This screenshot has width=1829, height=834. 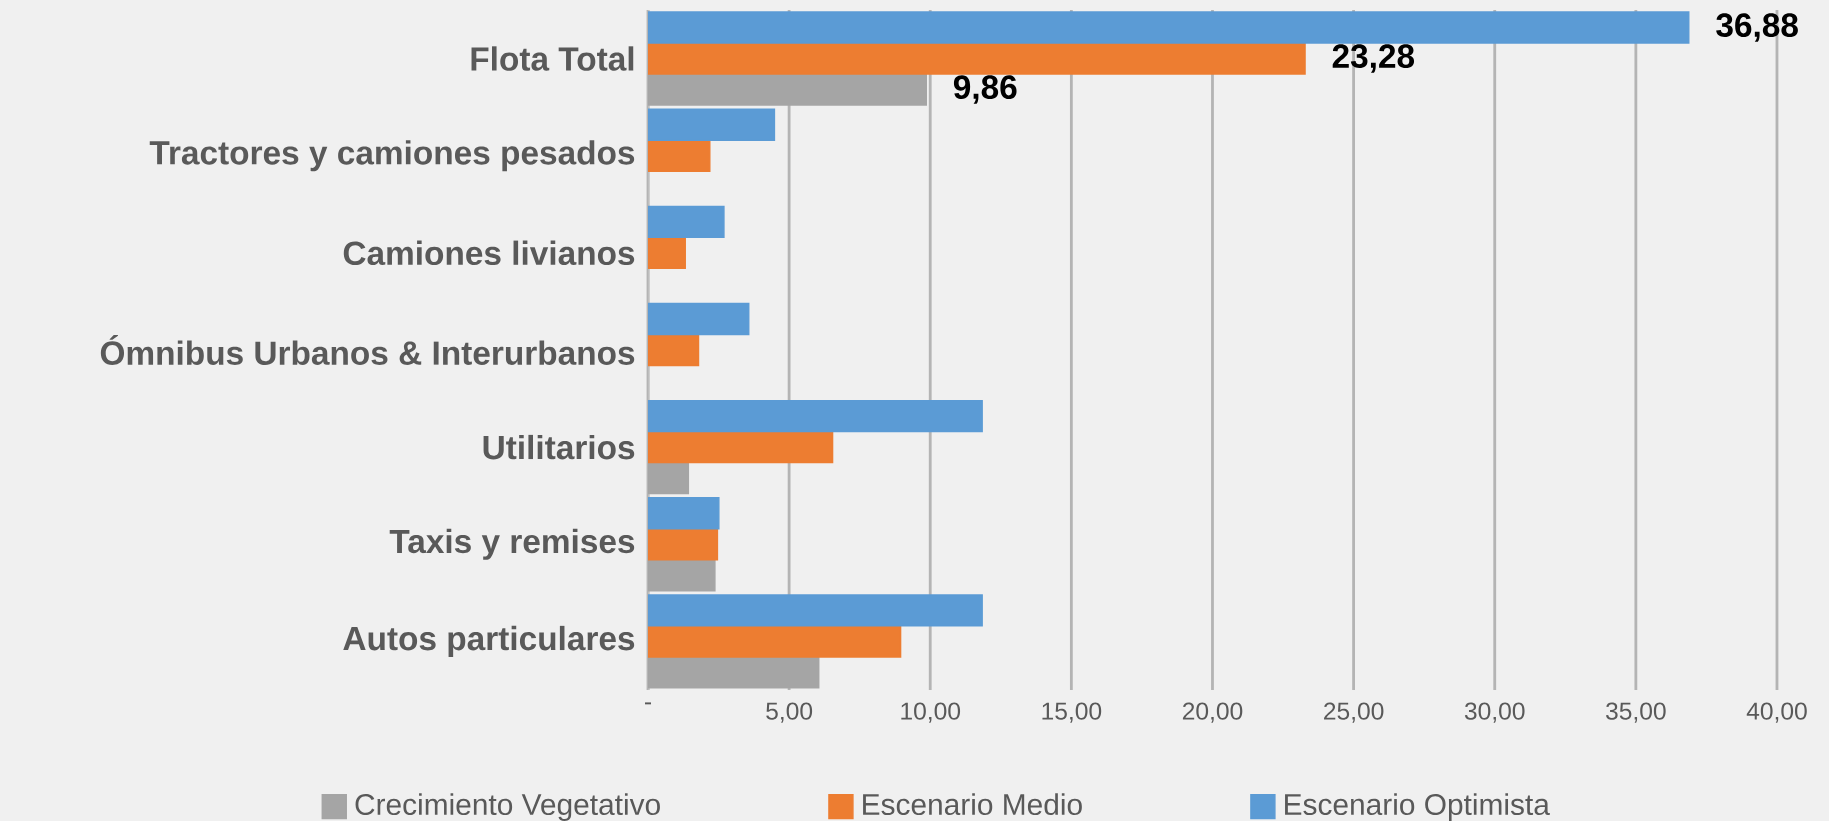 I want to click on y-tick-label: Camiones livianos, so click(x=489, y=253).